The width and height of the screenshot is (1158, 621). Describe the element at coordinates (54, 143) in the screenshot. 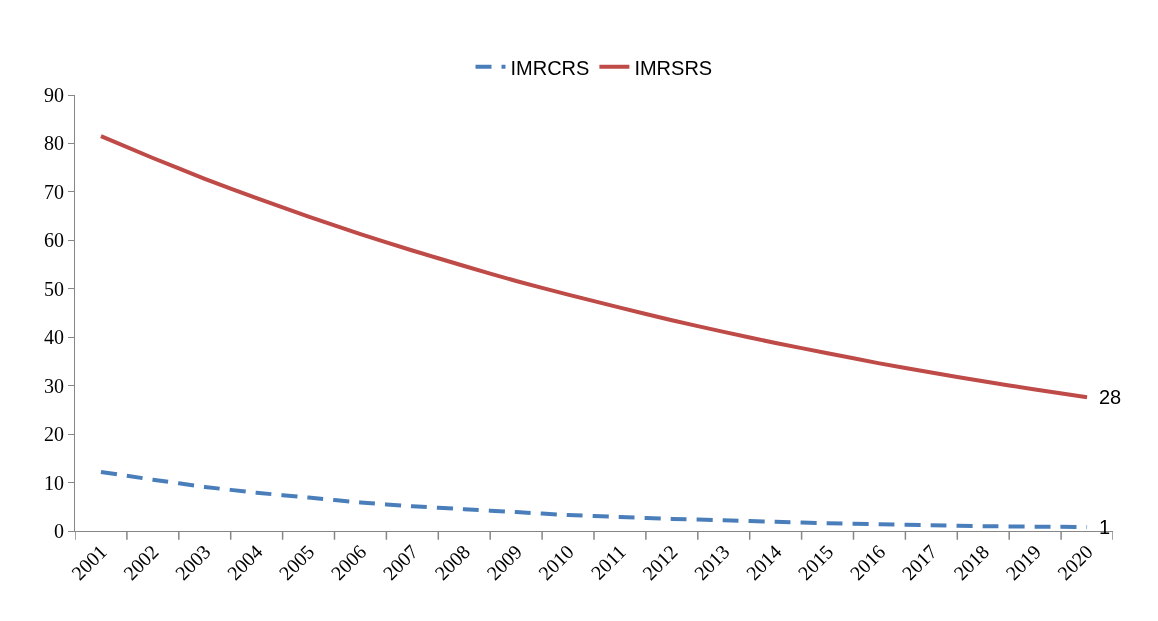

I see `y-tick-label: 80` at that location.